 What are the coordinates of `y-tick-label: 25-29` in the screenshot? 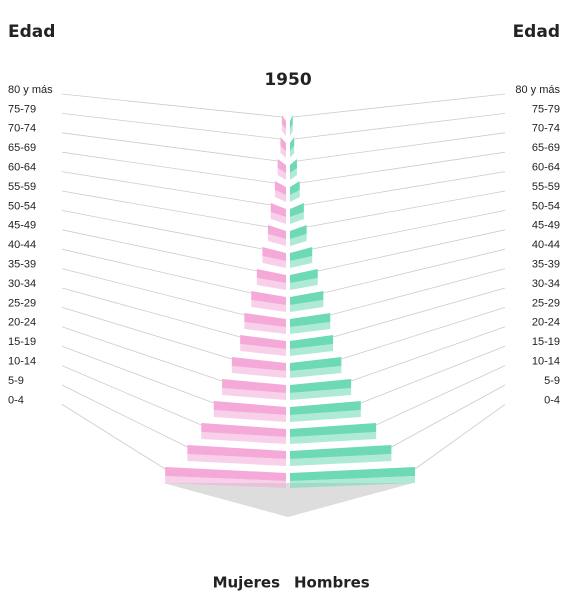 It's located at (546, 303).